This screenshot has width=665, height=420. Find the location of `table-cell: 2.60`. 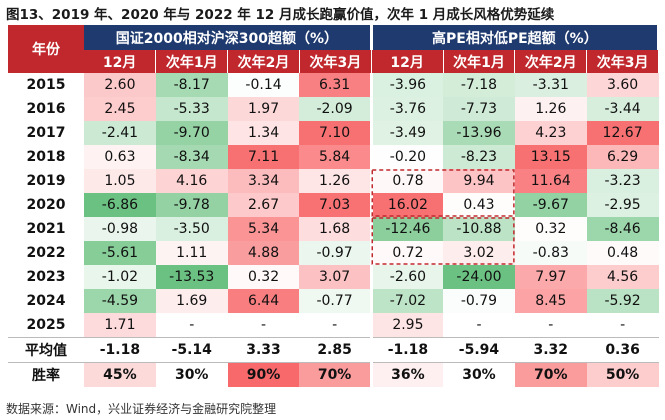

table-cell: 2.60 is located at coordinates (120, 85).